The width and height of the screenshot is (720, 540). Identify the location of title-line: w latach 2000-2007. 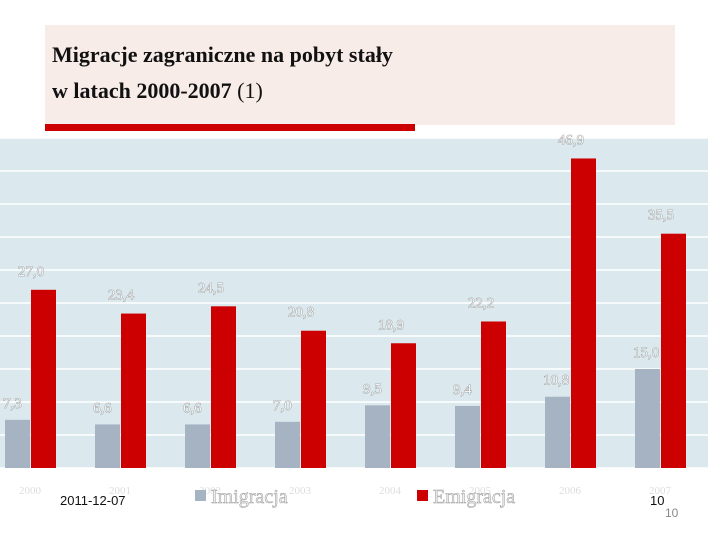
(142, 90).